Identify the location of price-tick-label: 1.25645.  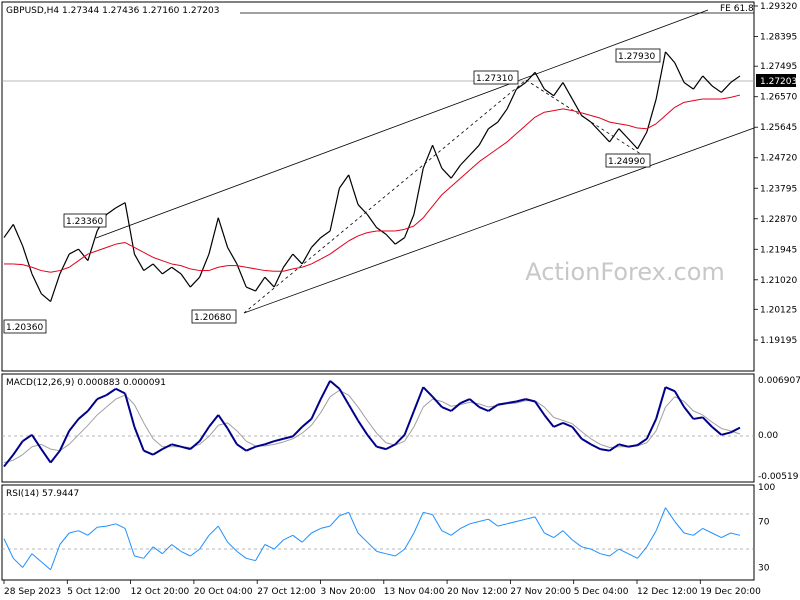
(778, 128).